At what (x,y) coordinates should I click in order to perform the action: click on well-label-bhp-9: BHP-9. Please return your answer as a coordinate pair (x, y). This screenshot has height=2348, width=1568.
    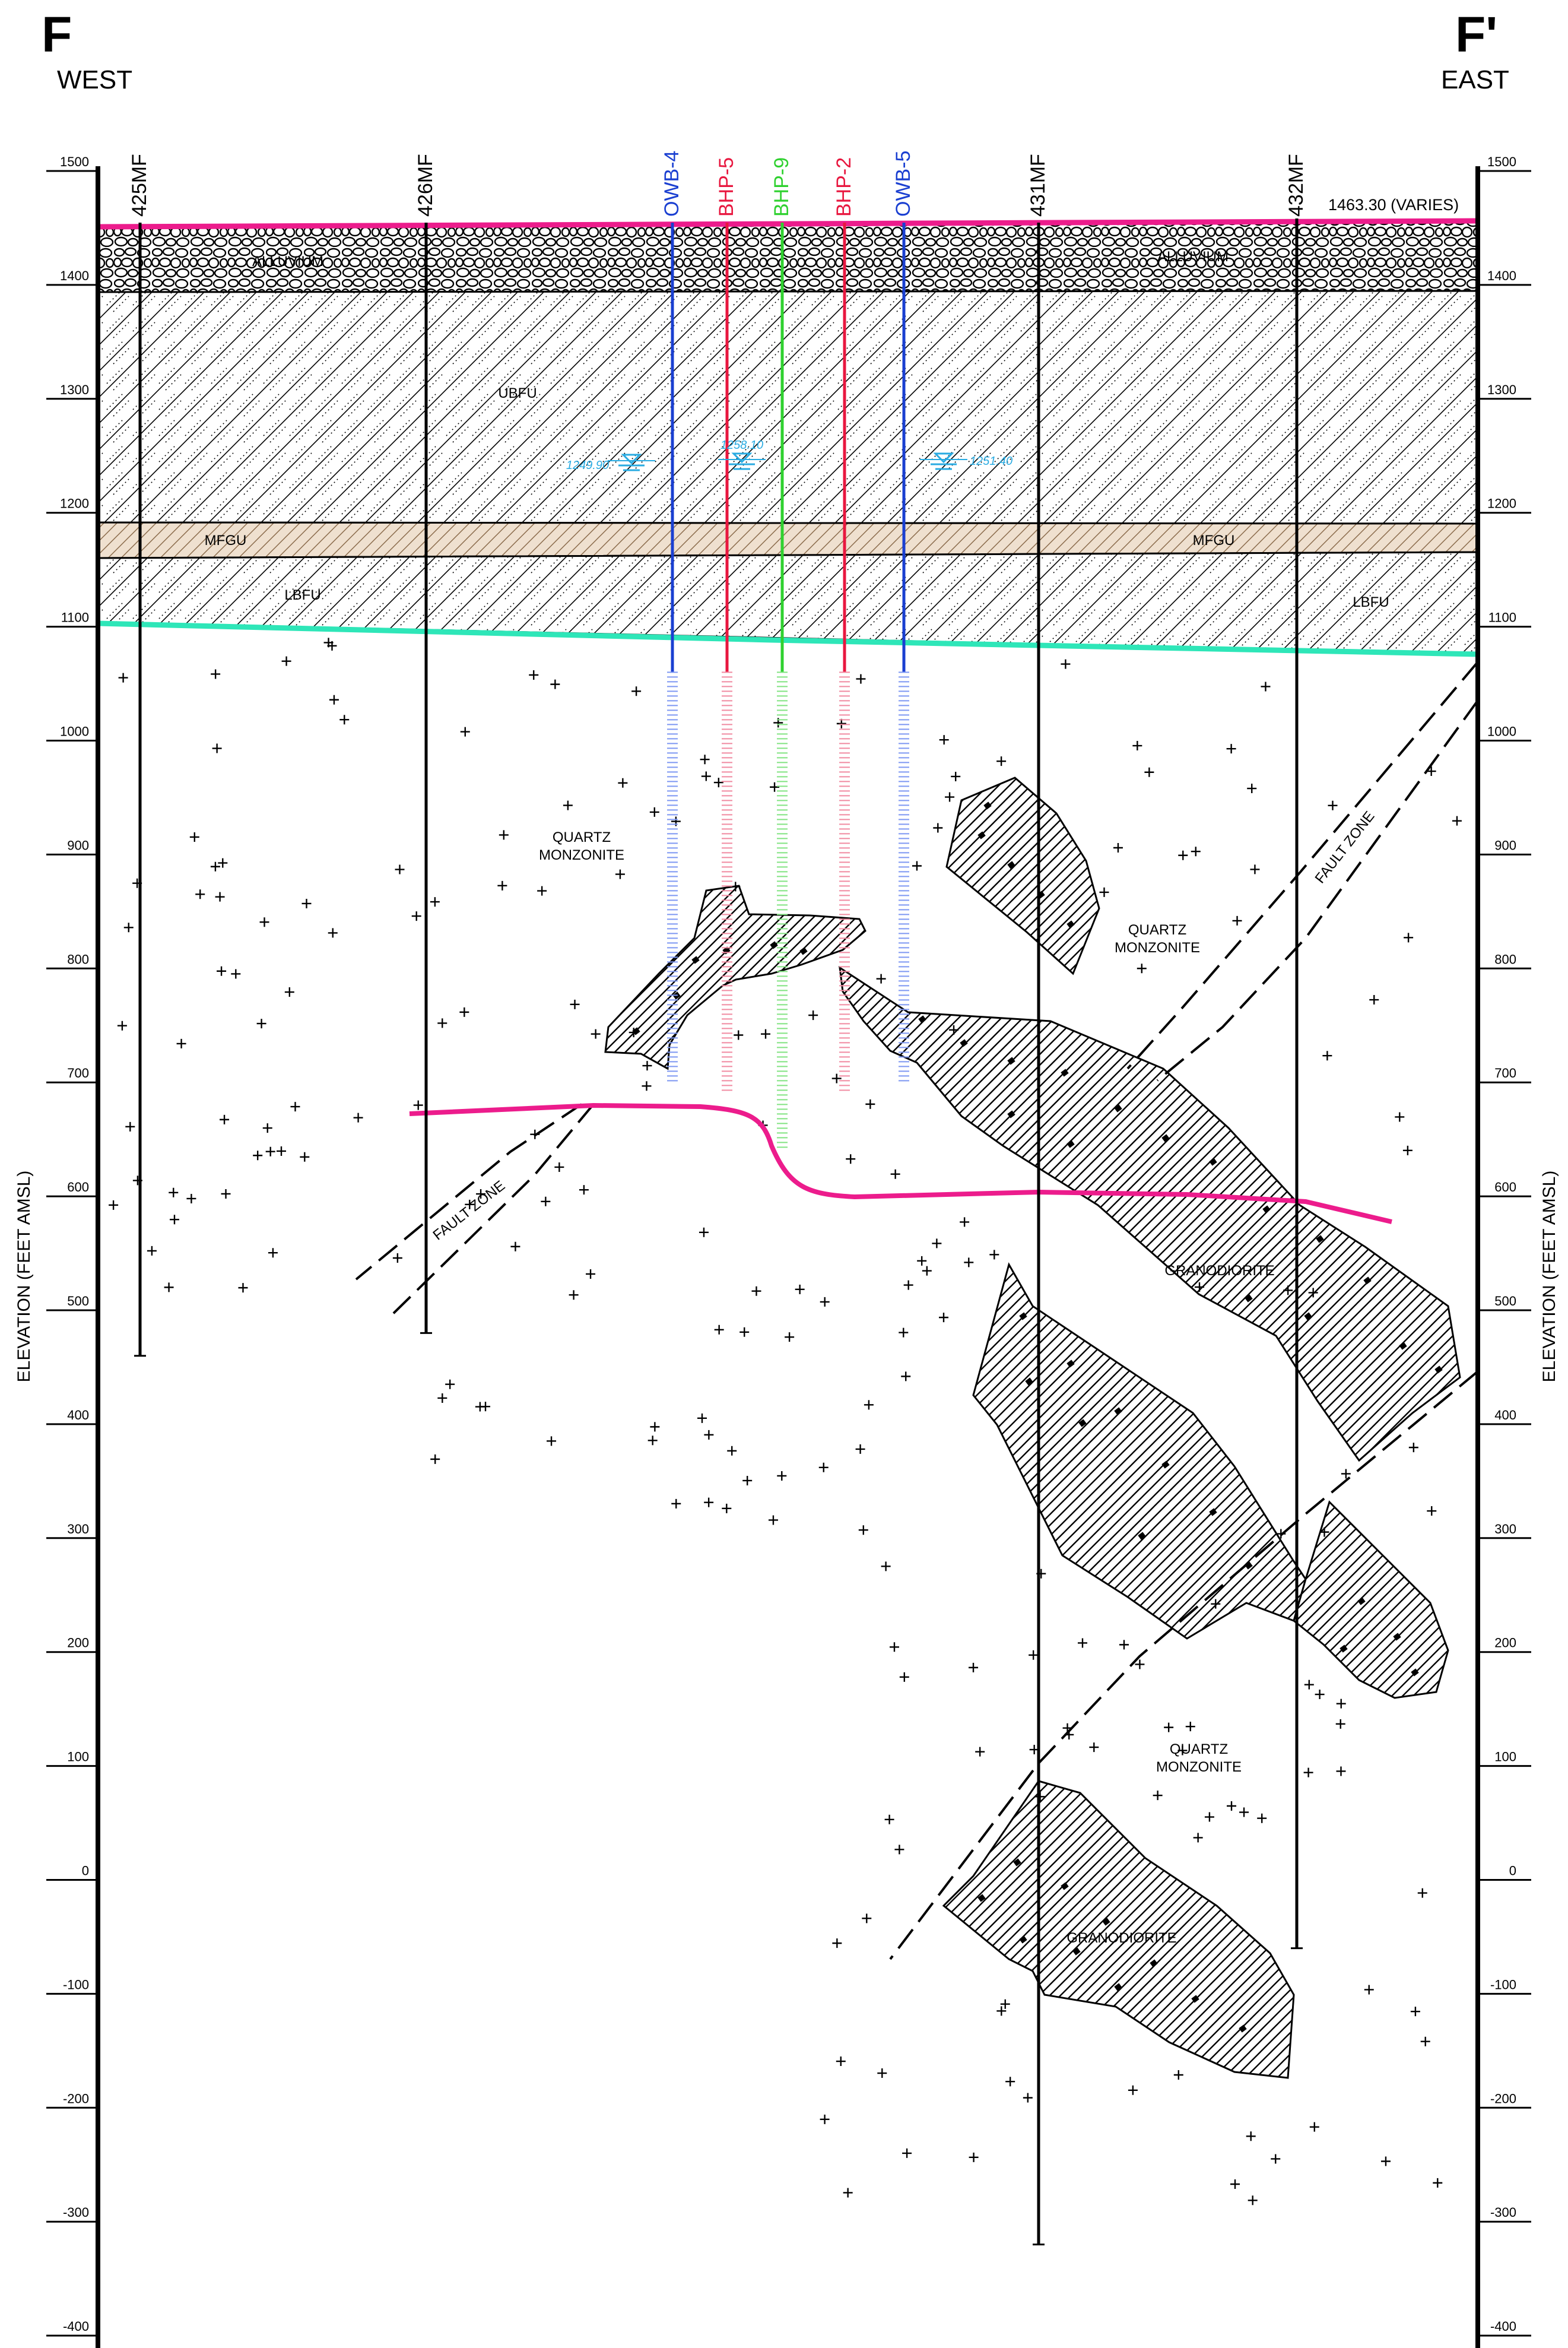
    Looking at the image, I should click on (781, 187).